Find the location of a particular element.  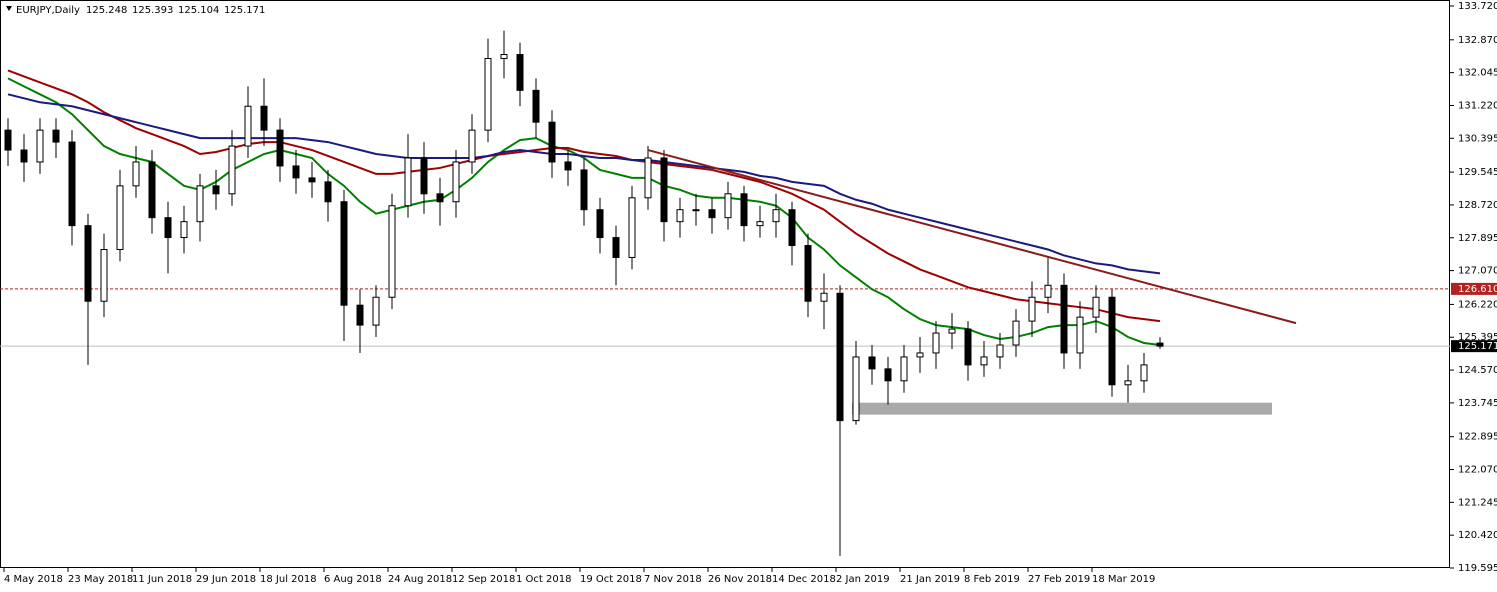

ohlc-value: 125.171 is located at coordinates (244, 10).